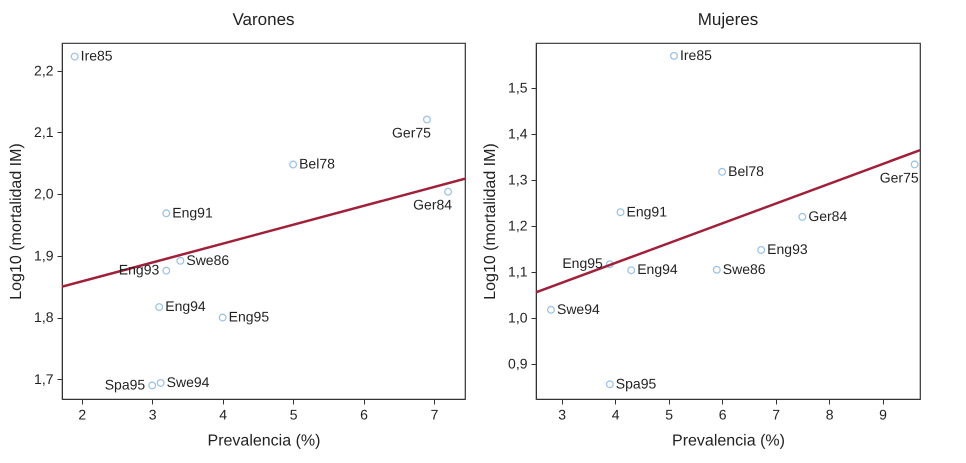 This screenshot has width=966, height=463. I want to click on y-tick-label: 1,9, so click(44, 255).